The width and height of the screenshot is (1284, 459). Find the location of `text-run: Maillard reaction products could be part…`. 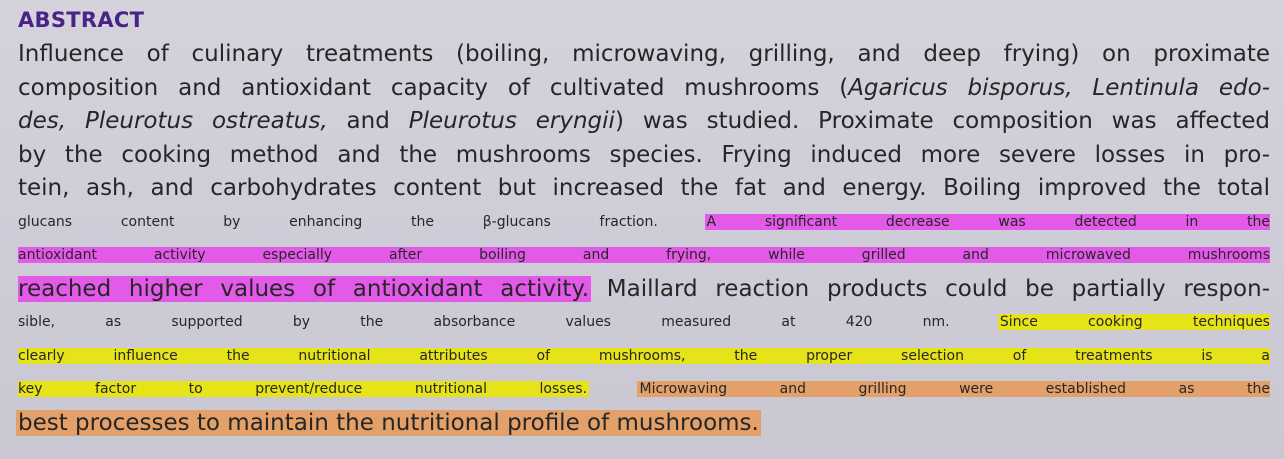

text-run: Maillard reaction products could be part… is located at coordinates (929, 288).